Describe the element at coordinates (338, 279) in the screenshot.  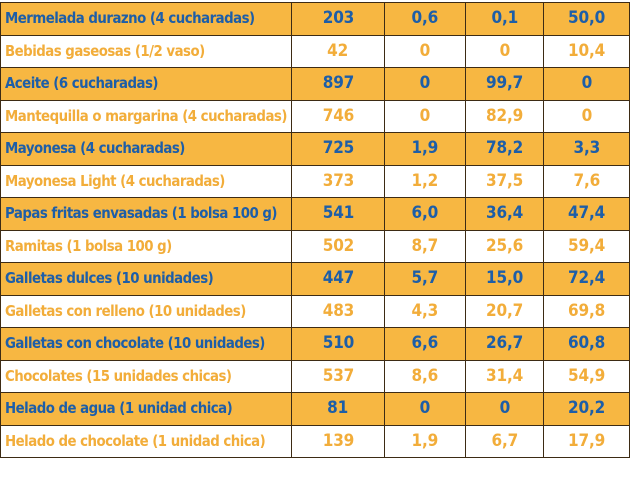
I see `kcal-cell: 447` at that location.